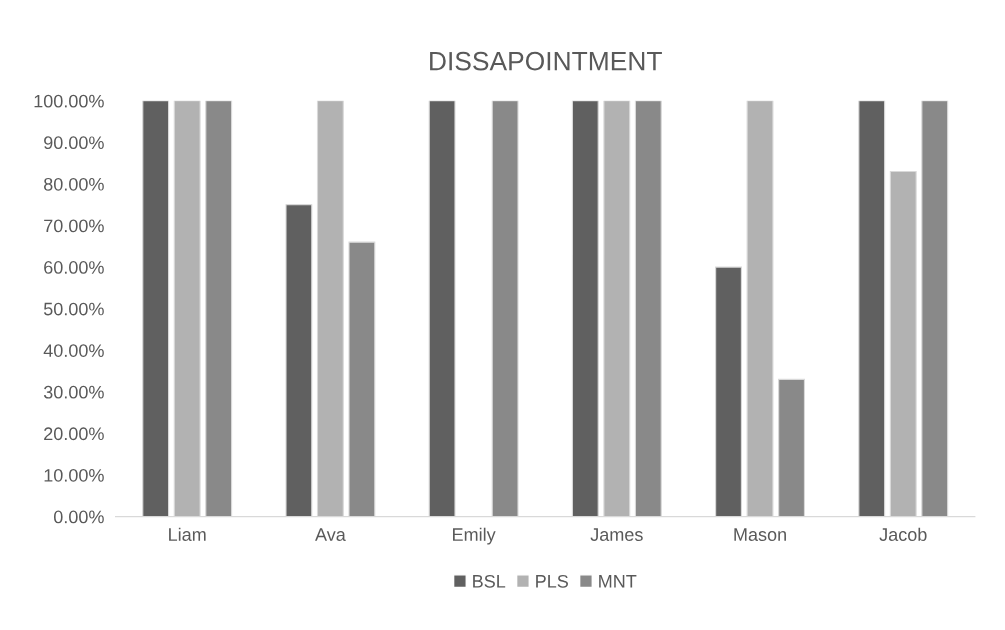 The width and height of the screenshot is (1005, 630). What do you see at coordinates (74, 143) in the screenshot?
I see `y-tick-label: 90.00%` at bounding box center [74, 143].